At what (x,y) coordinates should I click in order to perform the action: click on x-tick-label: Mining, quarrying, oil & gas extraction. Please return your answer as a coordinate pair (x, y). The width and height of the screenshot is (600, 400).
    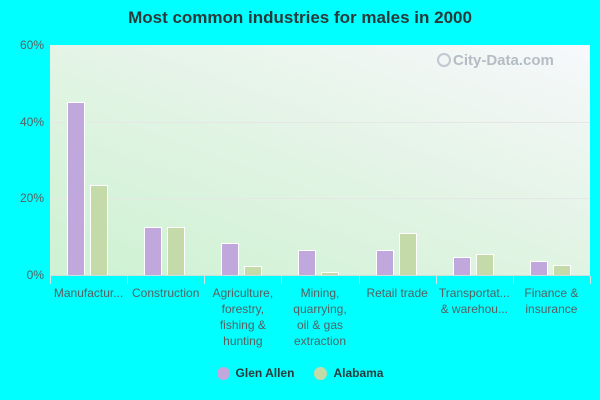
    Looking at the image, I should click on (320, 317).